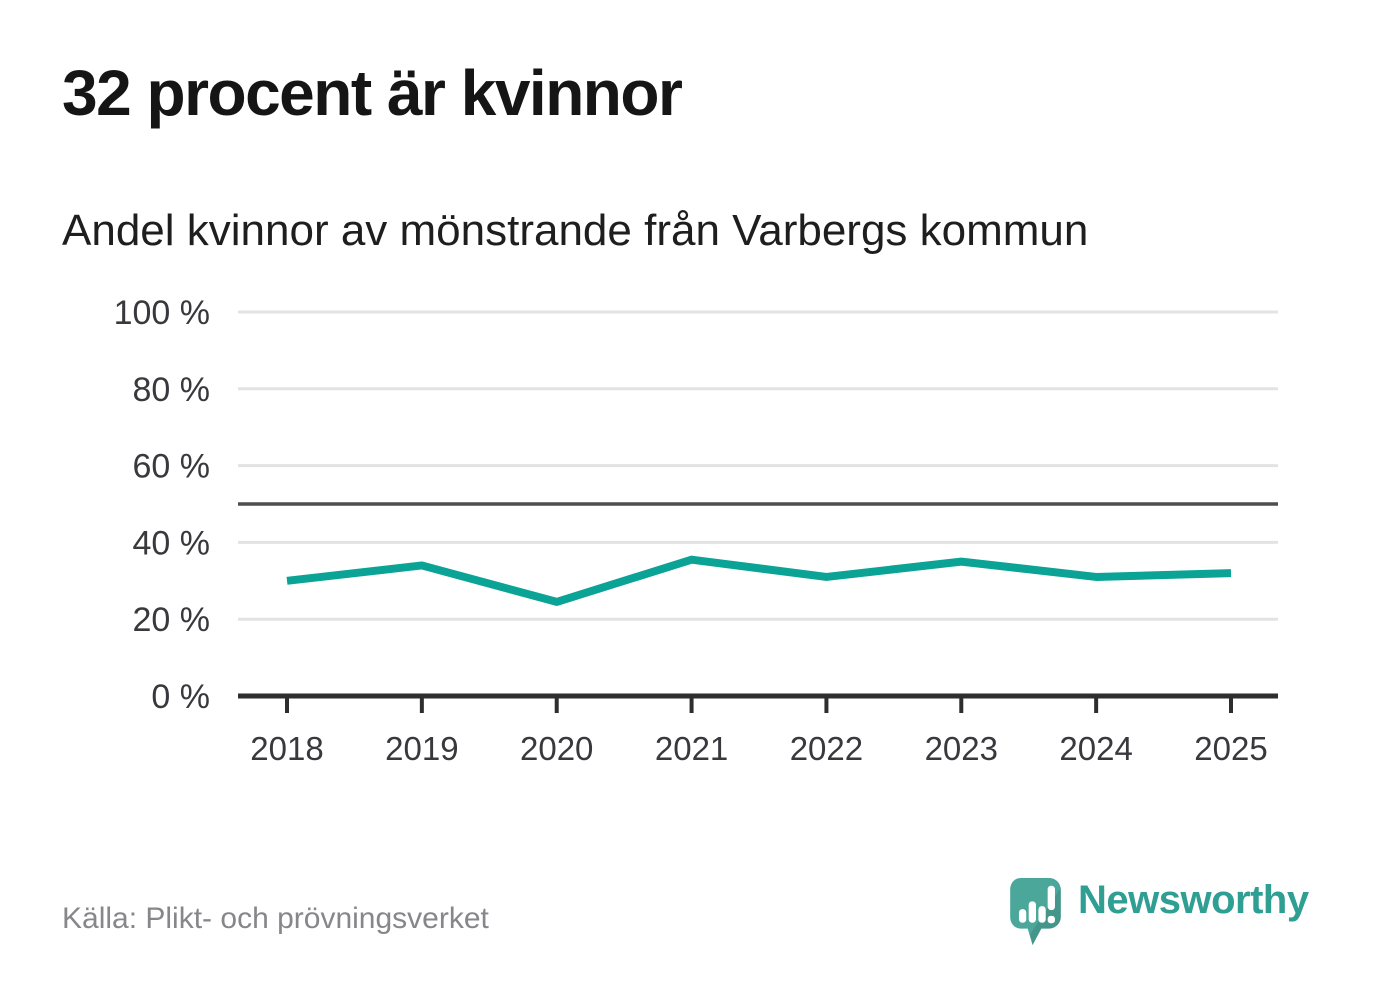 This screenshot has width=1382, height=999. What do you see at coordinates (826, 748) in the screenshot?
I see `x-axis-tick-label: 2022` at bounding box center [826, 748].